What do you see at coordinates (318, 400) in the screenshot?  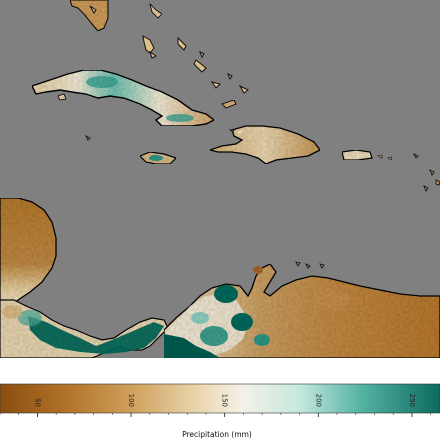 I see `colorbar-tick-label: 200` at bounding box center [318, 400].